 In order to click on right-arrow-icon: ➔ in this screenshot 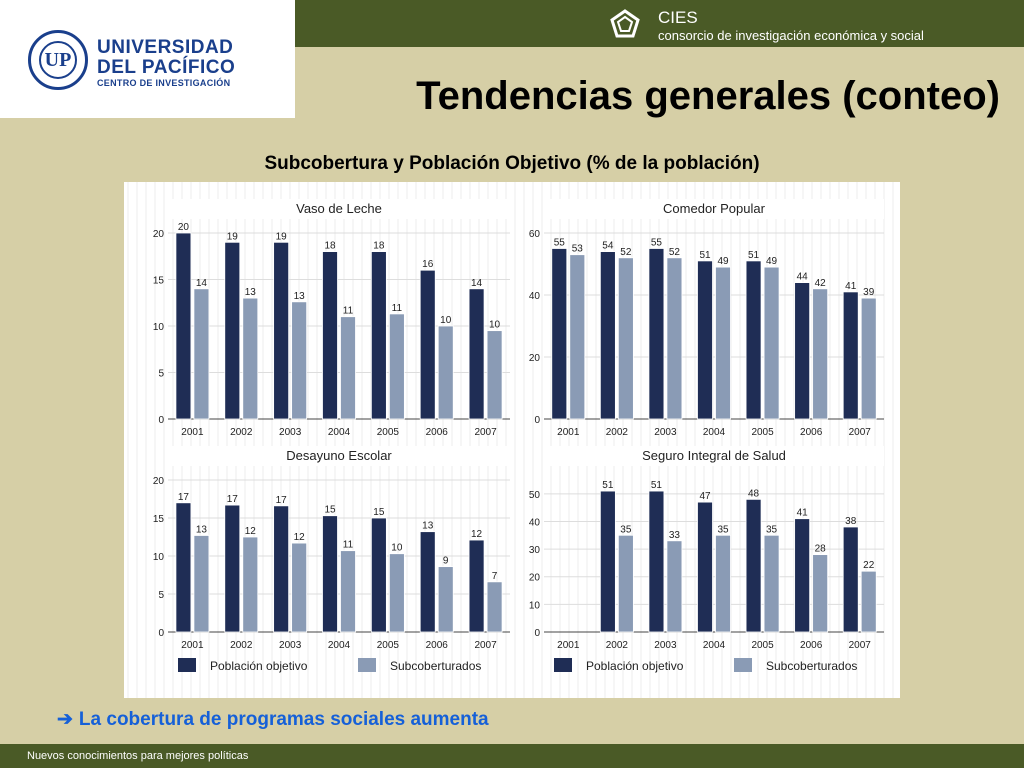, I will do `click(65, 719)`.